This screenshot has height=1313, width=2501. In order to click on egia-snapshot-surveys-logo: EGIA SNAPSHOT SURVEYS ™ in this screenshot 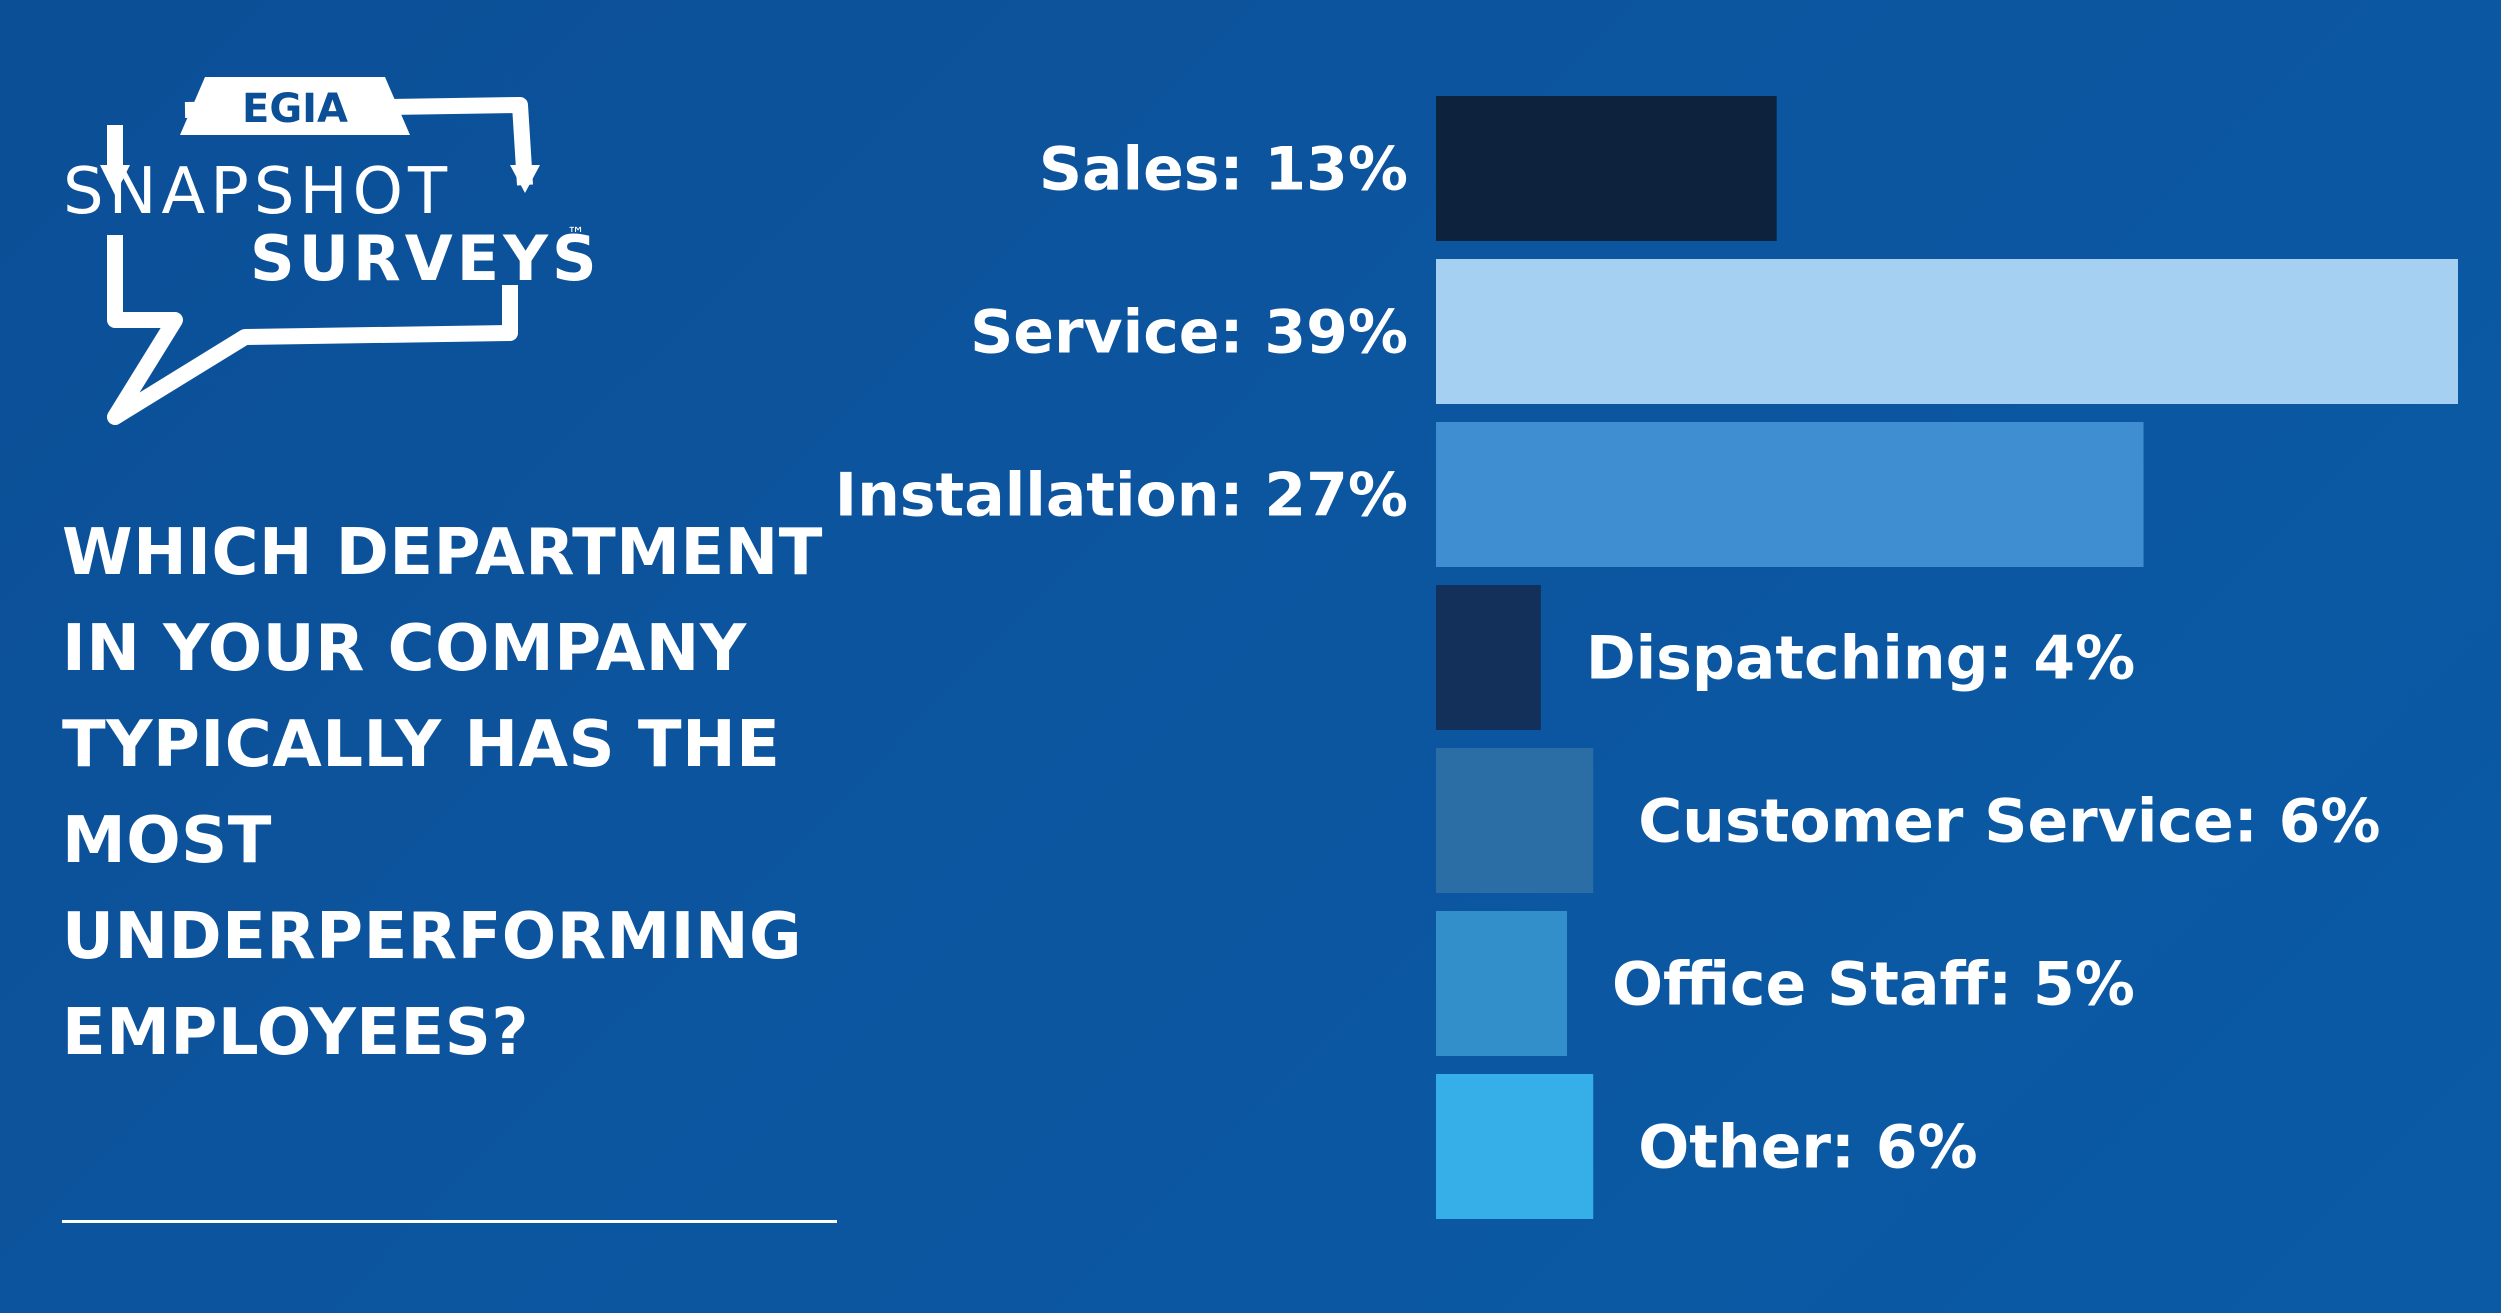, I will do `click(335, 245)`.